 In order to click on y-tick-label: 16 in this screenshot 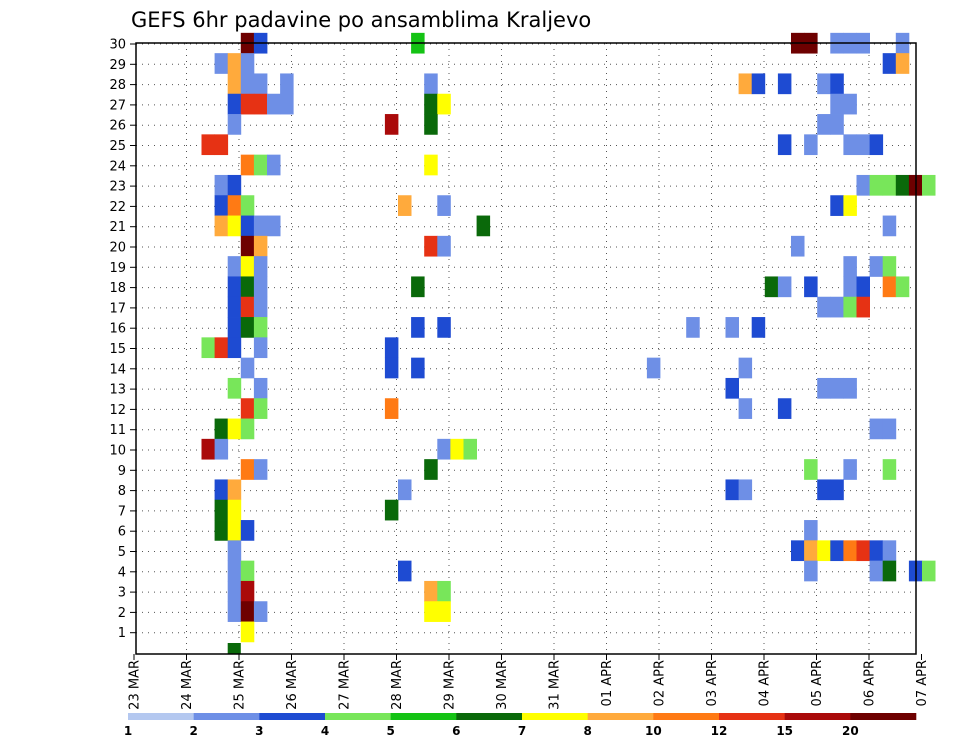, I will do `click(117, 329)`.